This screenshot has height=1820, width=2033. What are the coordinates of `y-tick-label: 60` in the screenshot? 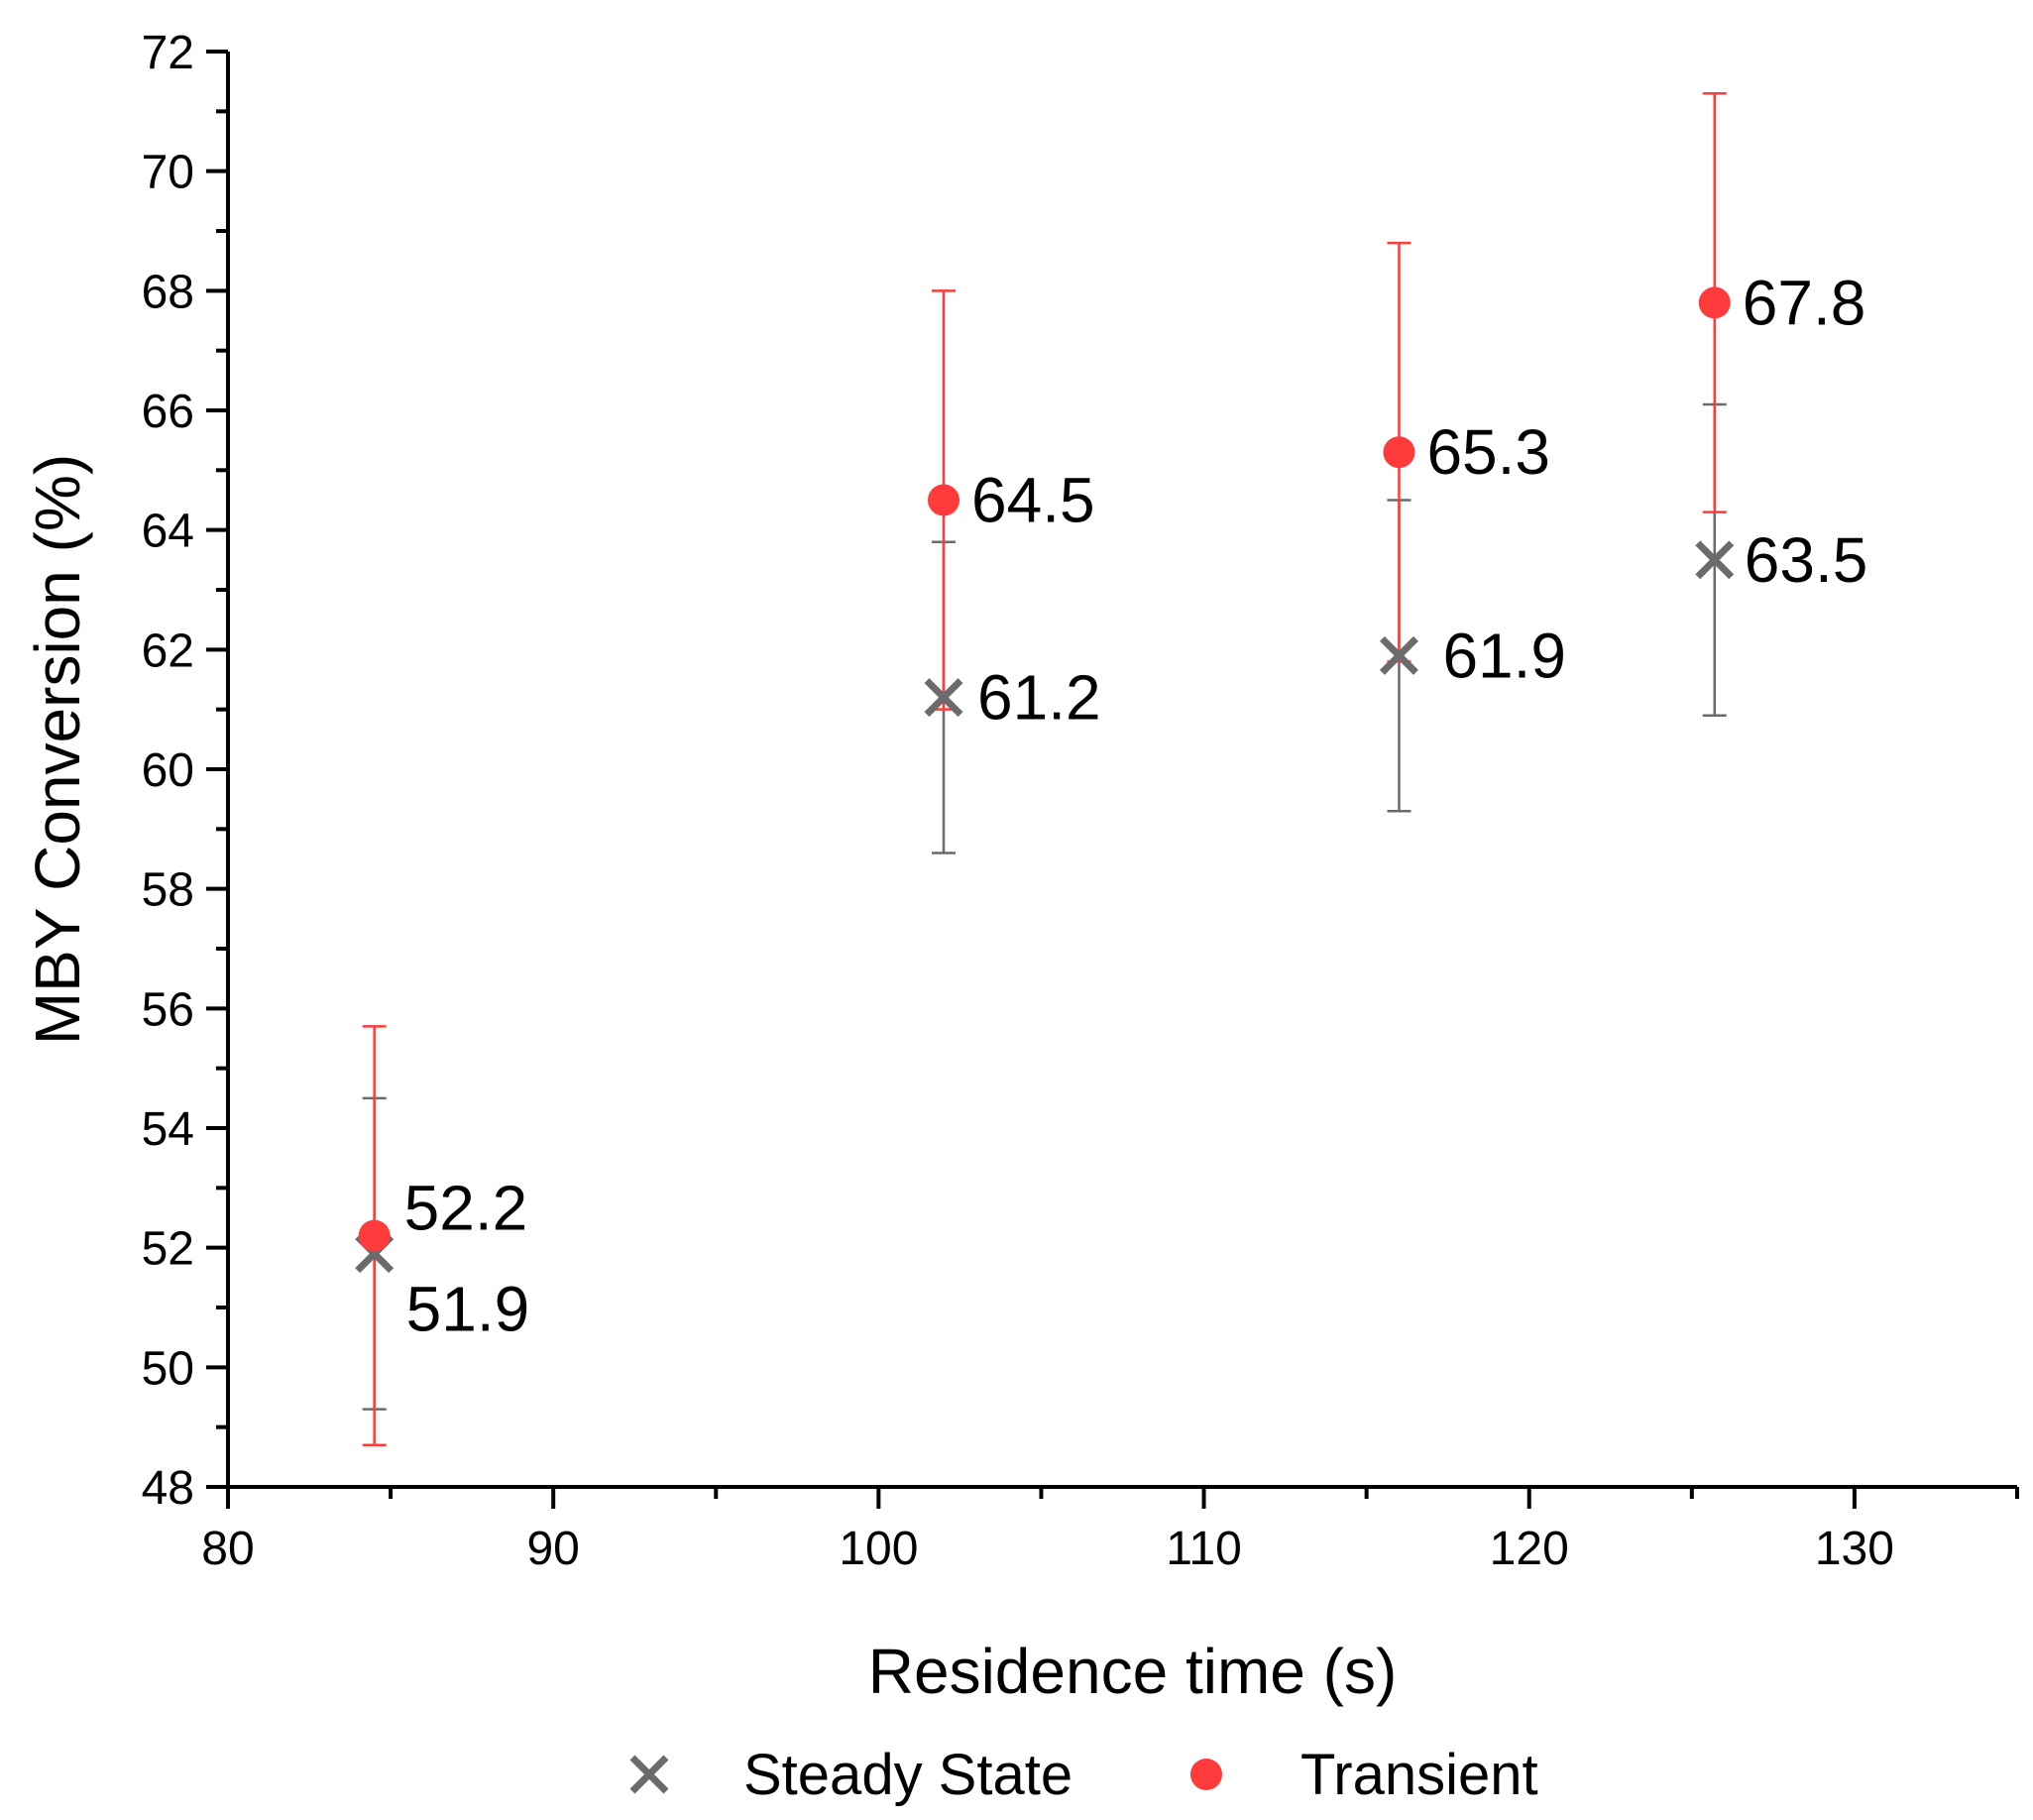 It's located at (168, 770).